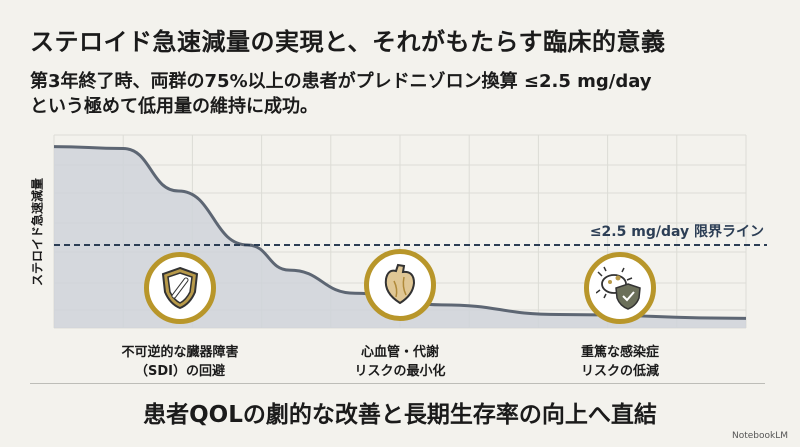  What do you see at coordinates (620, 362) in the screenshot?
I see `benefit-label-infection: 重篤な感染症 リスクの低減` at bounding box center [620, 362].